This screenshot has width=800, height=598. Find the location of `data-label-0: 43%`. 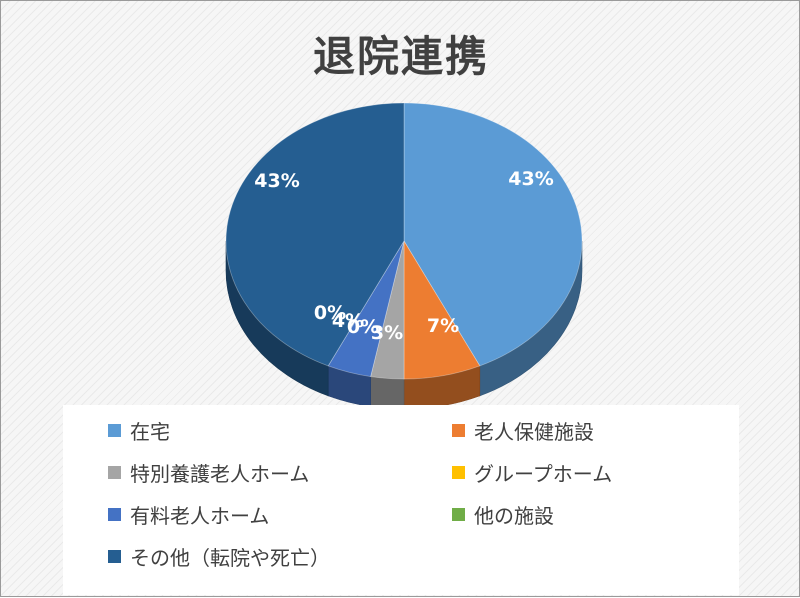

data-label-0: 43% is located at coordinates (530, 179).